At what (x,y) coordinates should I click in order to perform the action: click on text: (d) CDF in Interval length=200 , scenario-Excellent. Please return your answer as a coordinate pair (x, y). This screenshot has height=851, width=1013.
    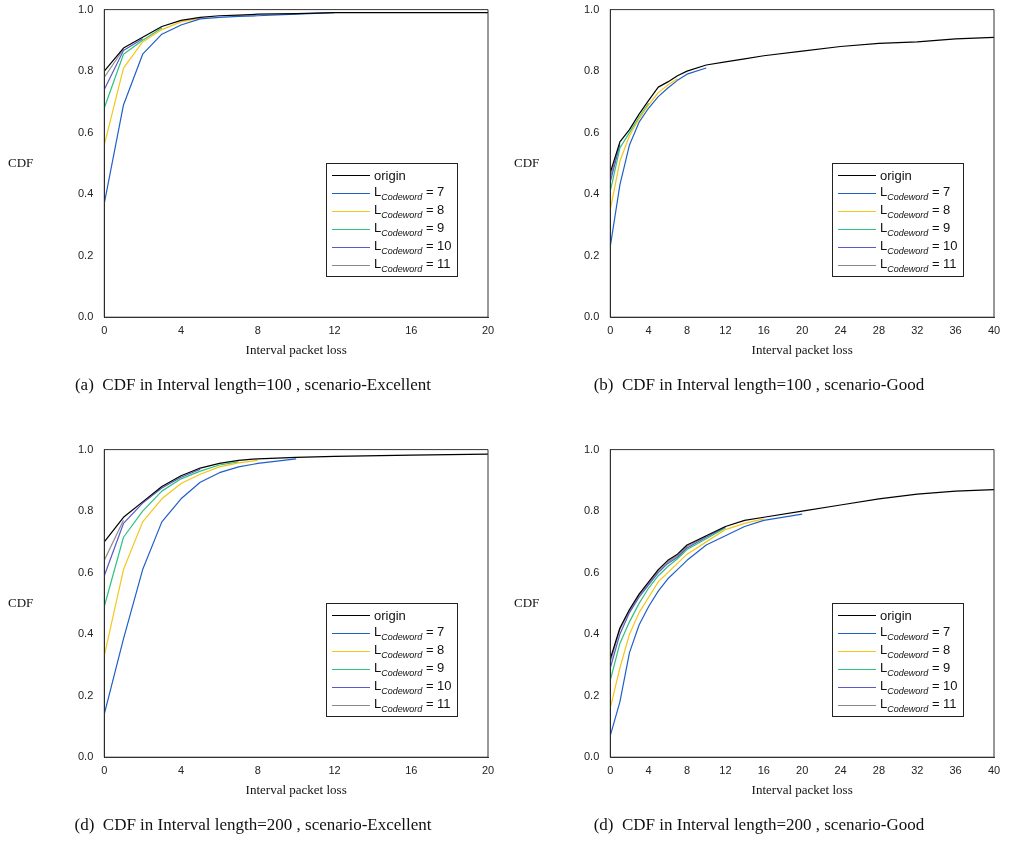
    Looking at the image, I should click on (253, 825).